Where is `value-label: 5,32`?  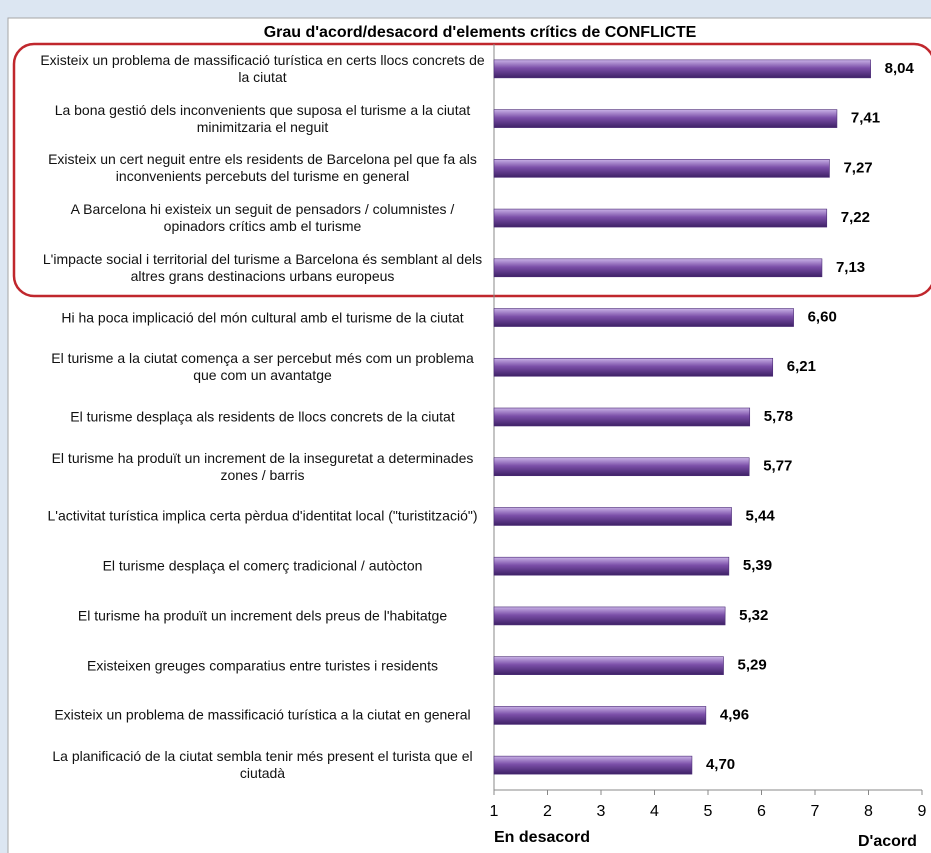
value-label: 5,32 is located at coordinates (753, 615).